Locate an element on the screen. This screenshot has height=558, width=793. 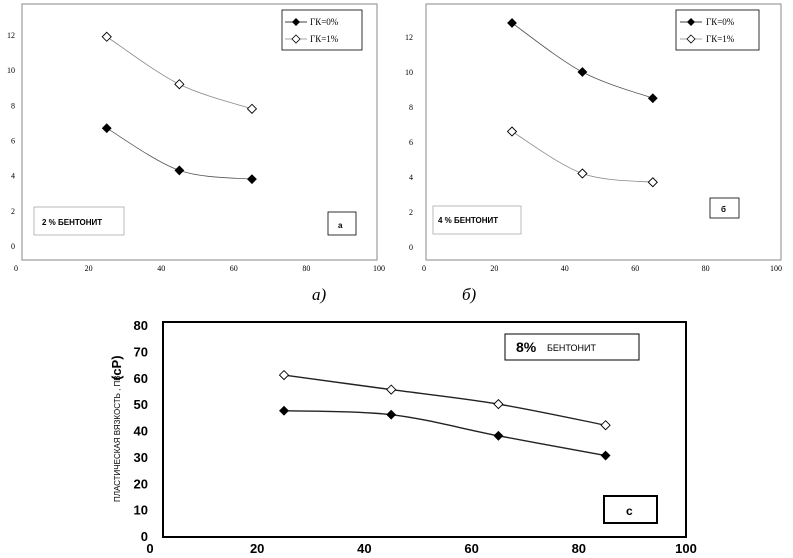
chart-c-y-tick-label: 70 is located at coordinates (141, 351).